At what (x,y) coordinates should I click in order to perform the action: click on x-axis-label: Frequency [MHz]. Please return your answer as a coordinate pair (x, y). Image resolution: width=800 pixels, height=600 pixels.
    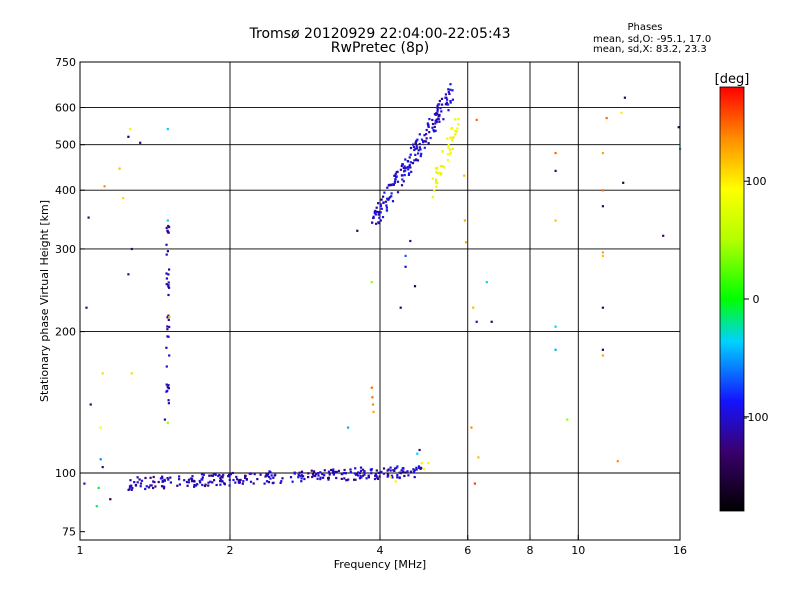
    Looking at the image, I should click on (380, 564).